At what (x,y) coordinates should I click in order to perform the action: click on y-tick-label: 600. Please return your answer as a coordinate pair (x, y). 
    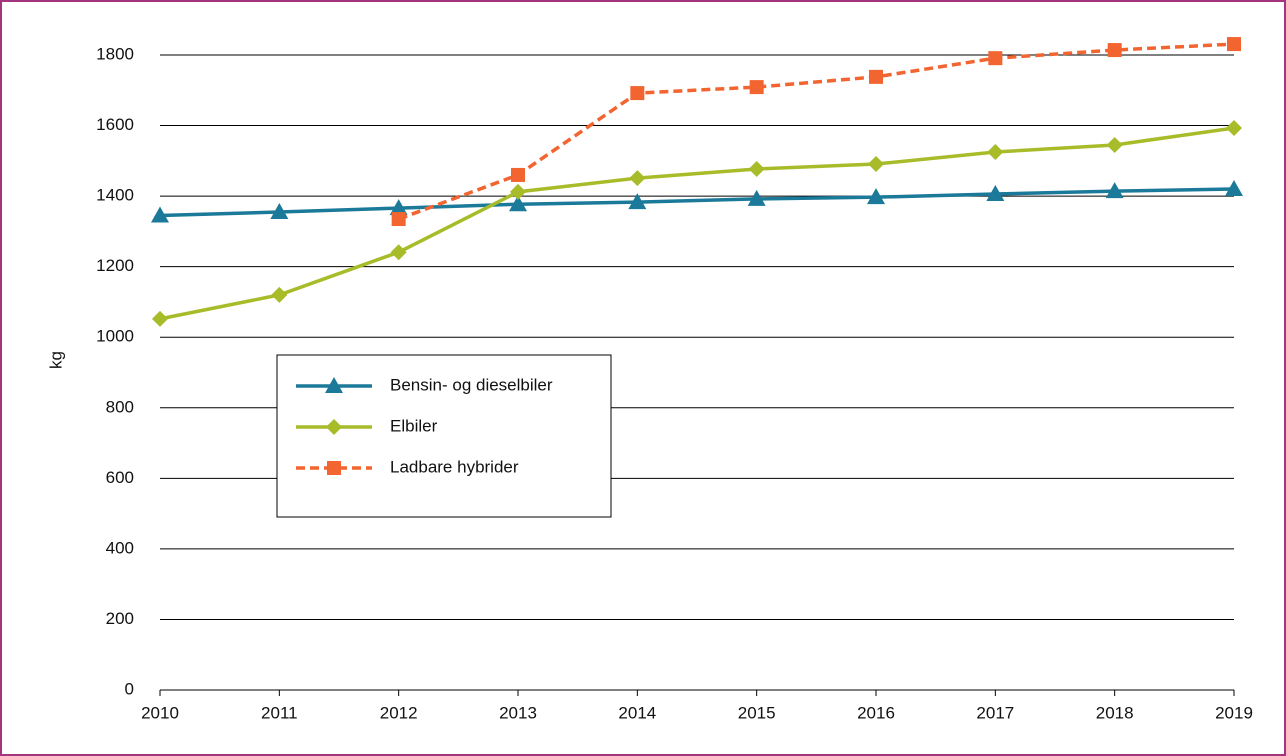
    Looking at the image, I should click on (120, 477).